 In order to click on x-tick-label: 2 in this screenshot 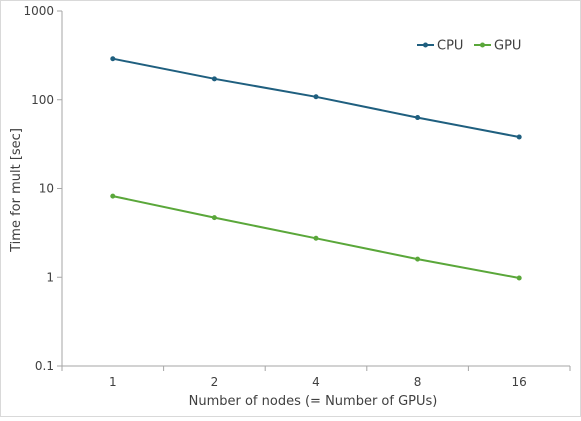, I will do `click(215, 382)`.